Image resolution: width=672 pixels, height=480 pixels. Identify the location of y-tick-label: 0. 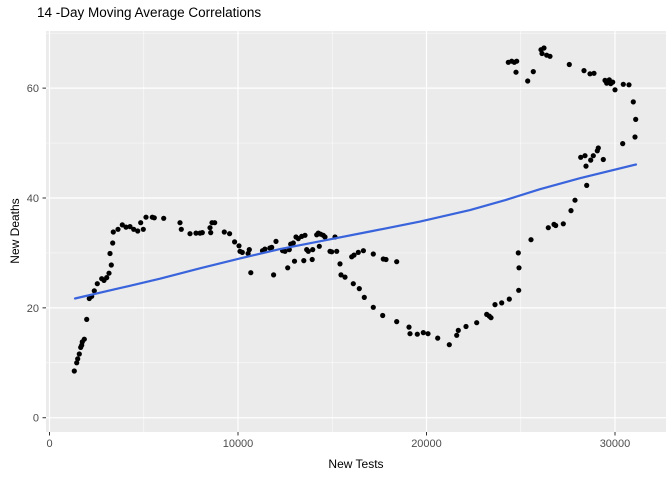
(36, 419).